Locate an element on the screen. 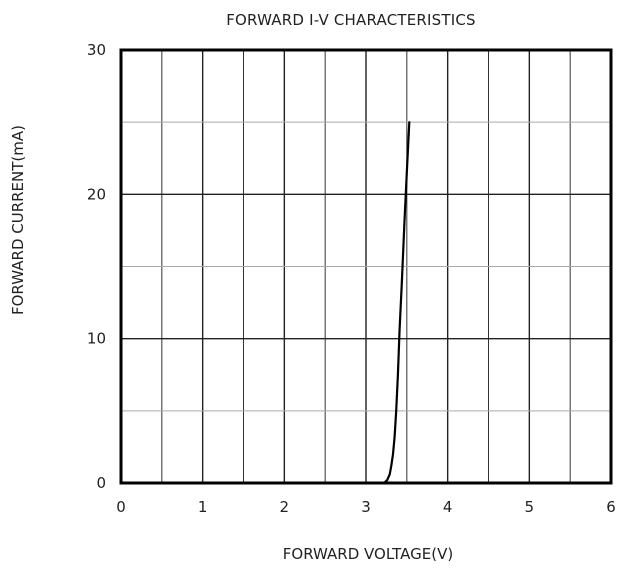 Image resolution: width=617 pixels, height=568 pixels. x-tick-label: 5 is located at coordinates (530, 507).